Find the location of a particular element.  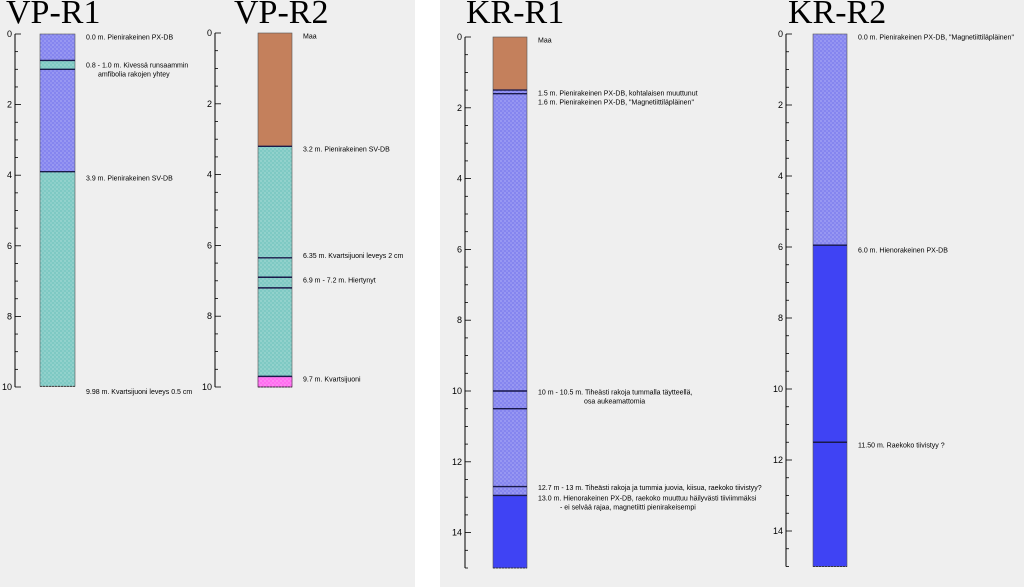

depth-note: 0.8 - 1.0 m. Kivessä runsaammin is located at coordinates (137, 66).